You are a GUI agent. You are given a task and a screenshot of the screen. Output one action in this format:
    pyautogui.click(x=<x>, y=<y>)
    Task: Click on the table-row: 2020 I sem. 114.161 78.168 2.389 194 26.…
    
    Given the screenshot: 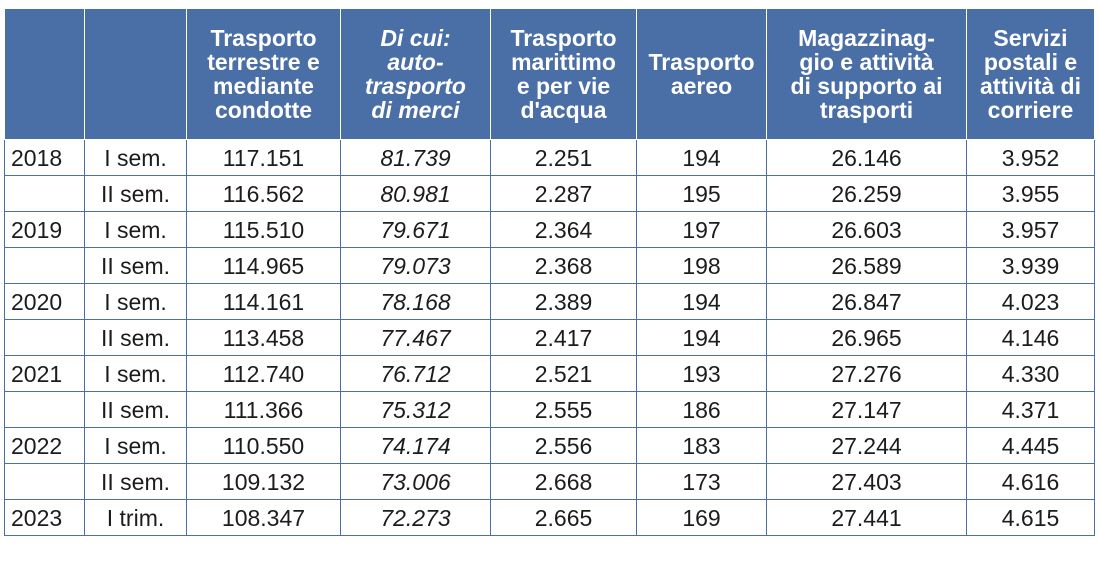 What is the action you would take?
    pyautogui.click(x=549, y=301)
    